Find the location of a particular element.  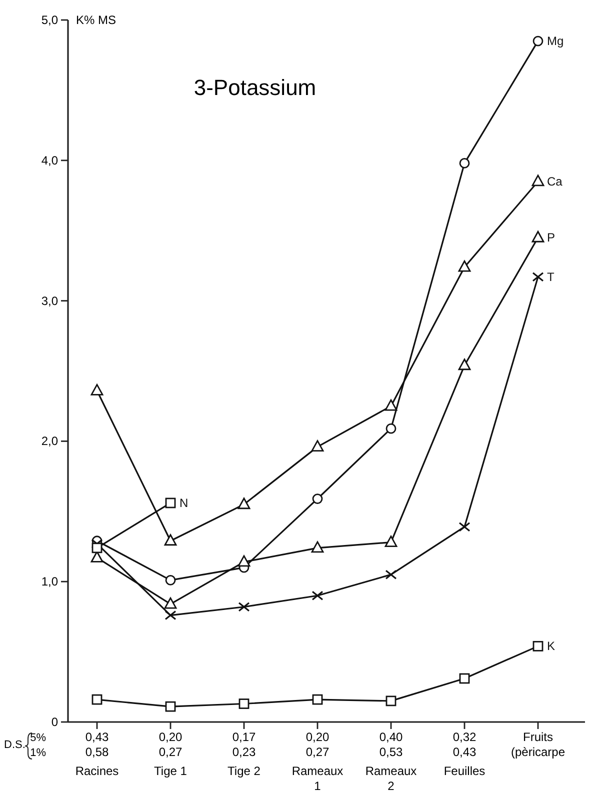

y-axis-title: K% MS is located at coordinates (96, 20).